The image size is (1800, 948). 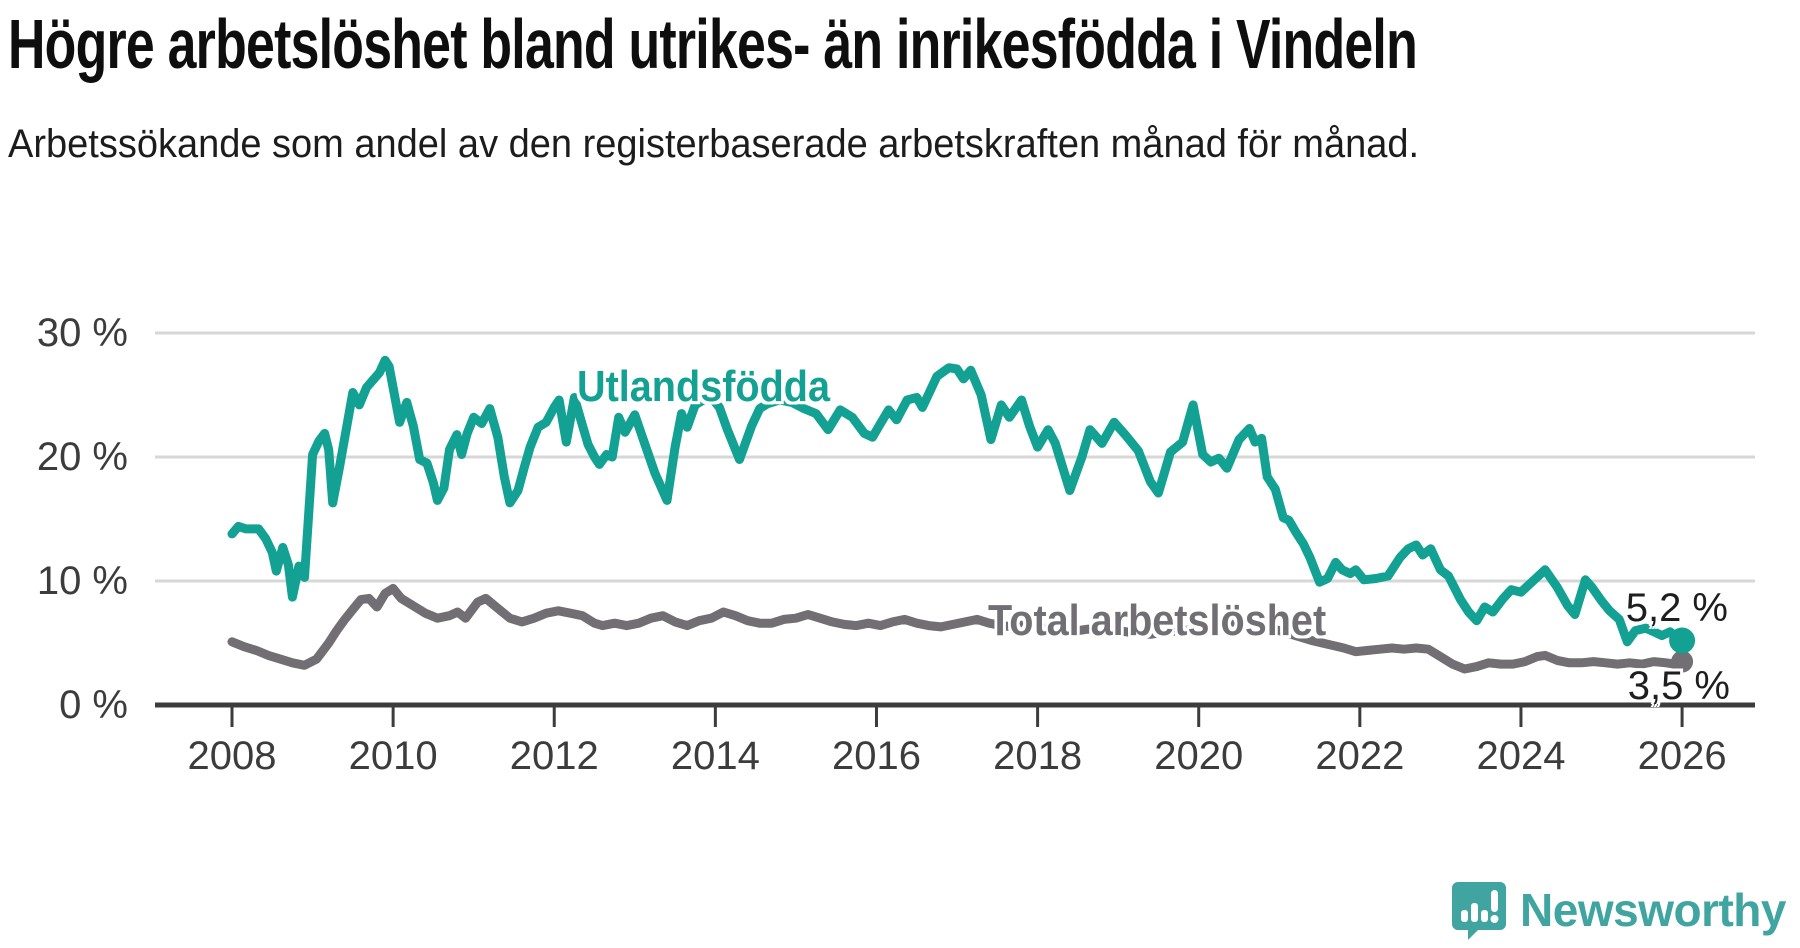 What do you see at coordinates (876, 756) in the screenshot?
I see `x-tick-label: 2016` at bounding box center [876, 756].